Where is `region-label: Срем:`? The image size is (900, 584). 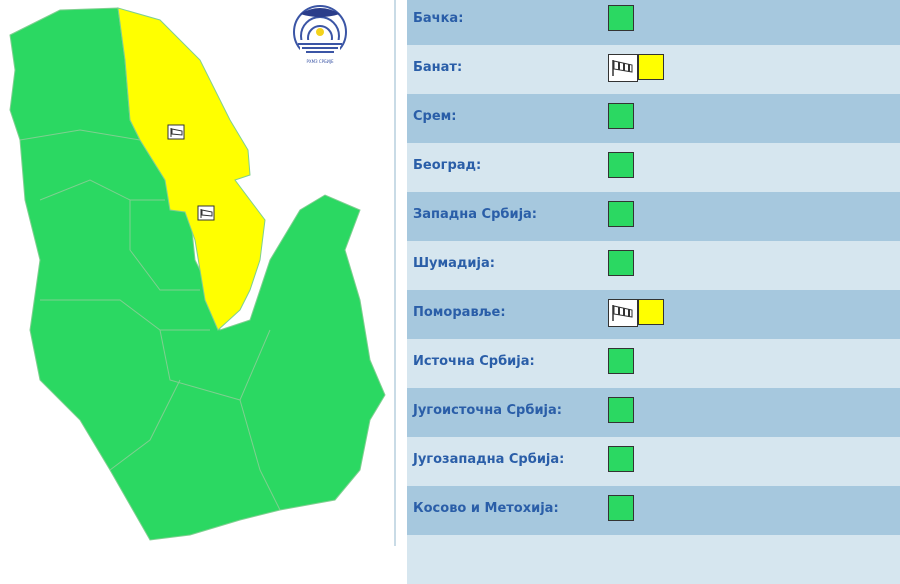
region-label: Срем: is located at coordinates (435, 116).